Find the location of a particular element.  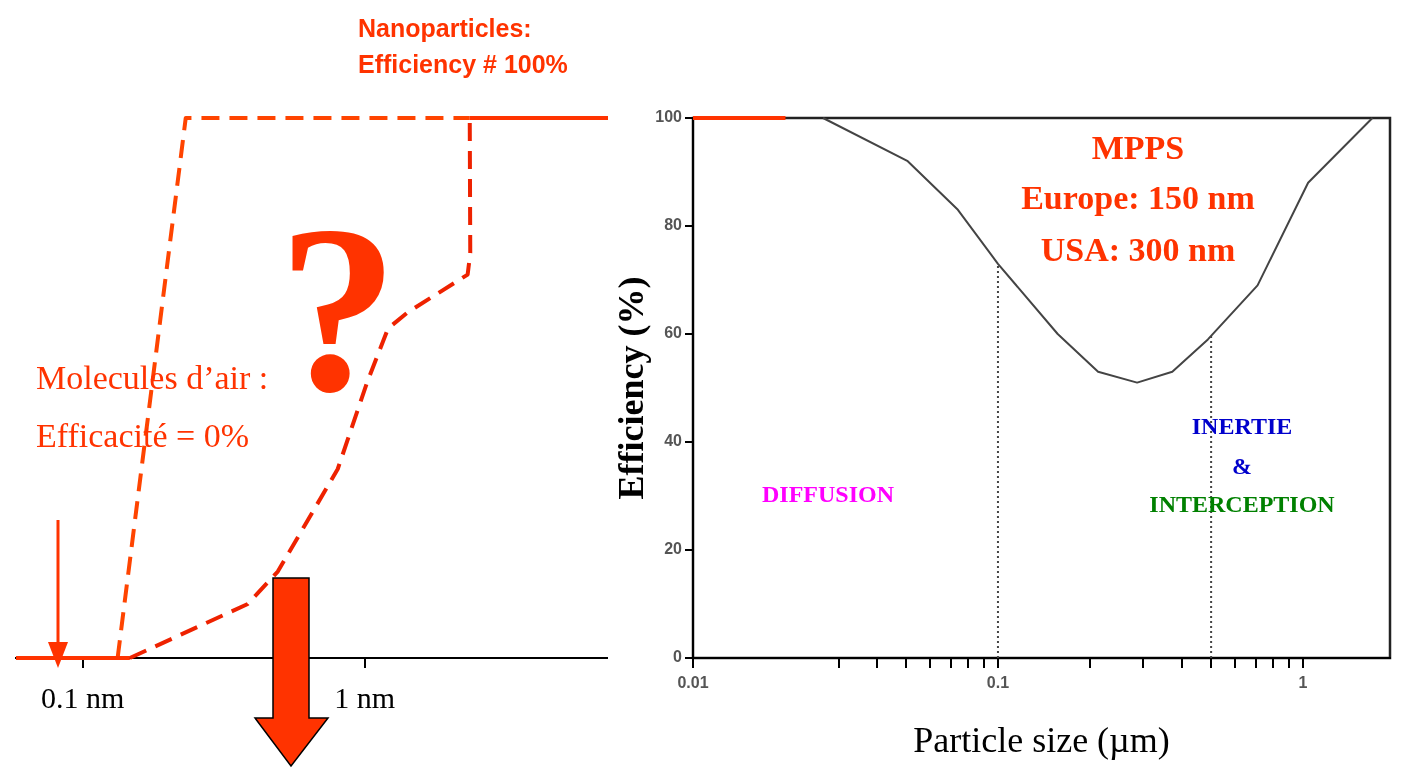

annotation: MPPS is located at coordinates (1138, 147).